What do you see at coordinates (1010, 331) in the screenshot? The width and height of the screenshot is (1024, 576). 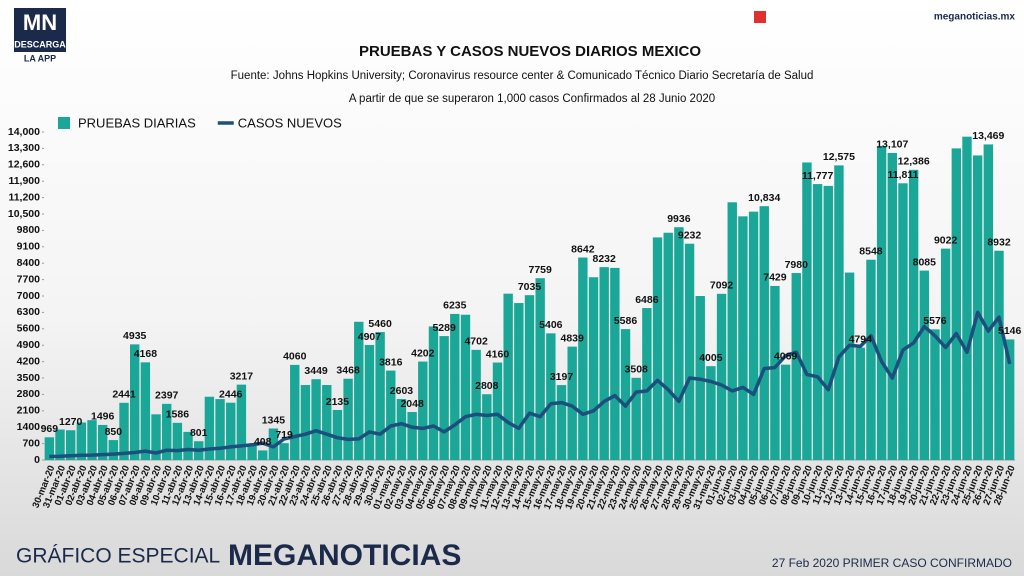 I see `data-label: 5146` at bounding box center [1010, 331].